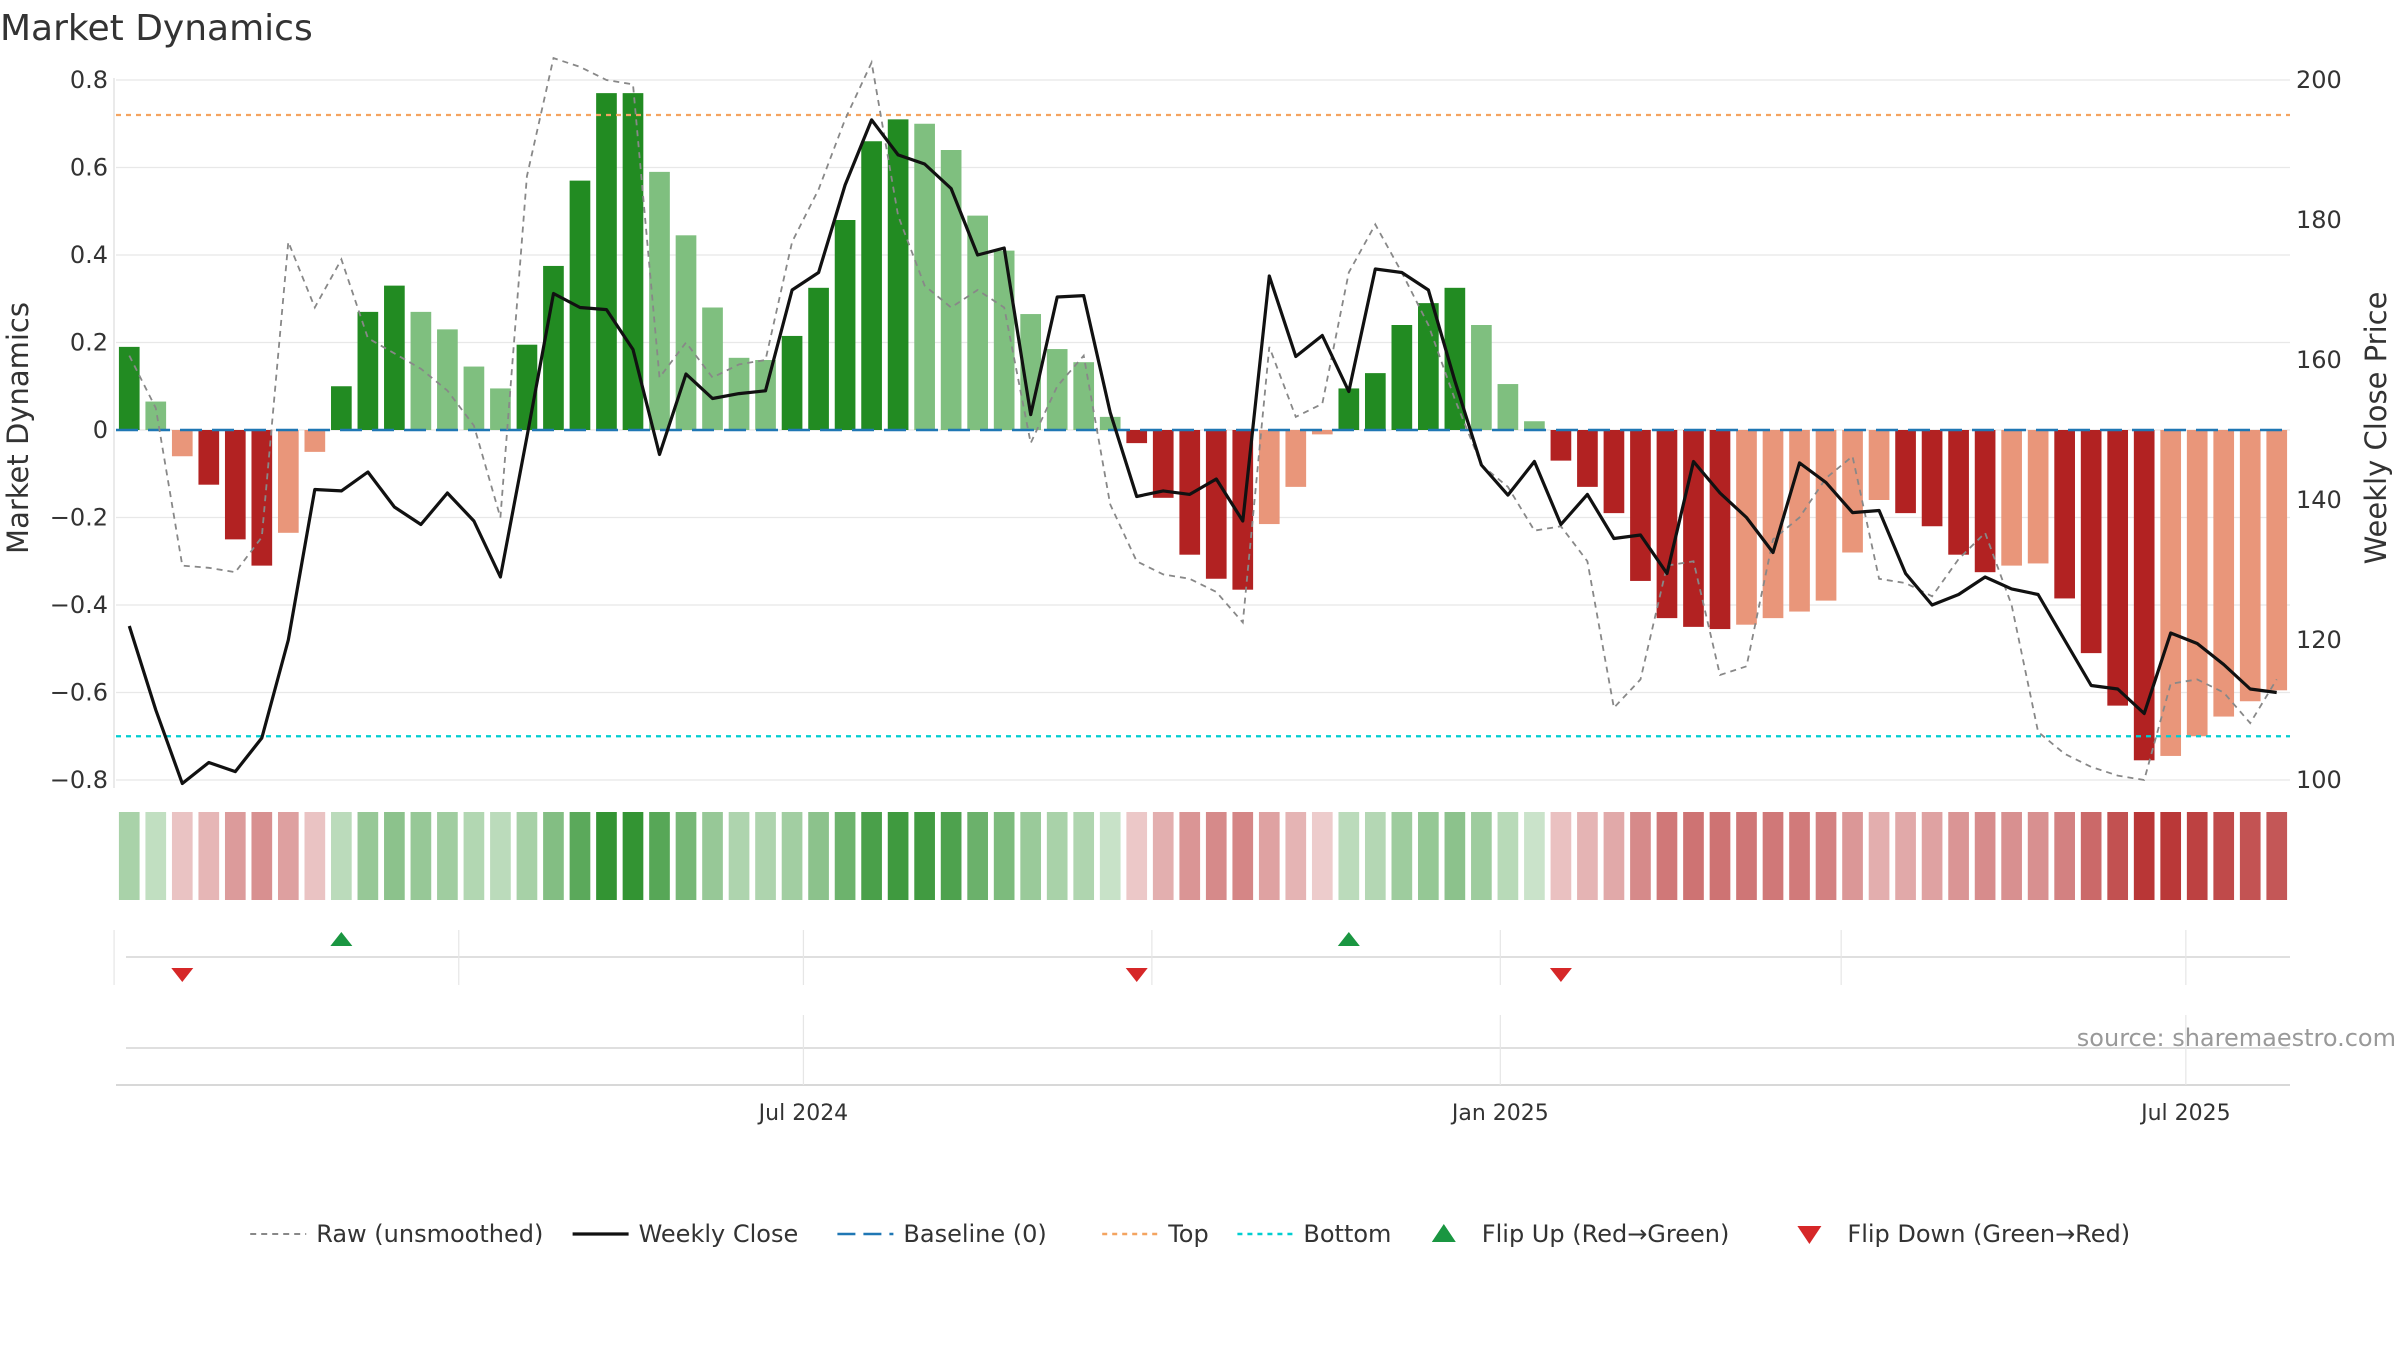  I want to click on y-axis-label-left: Market Dynamics, so click(18, 428).